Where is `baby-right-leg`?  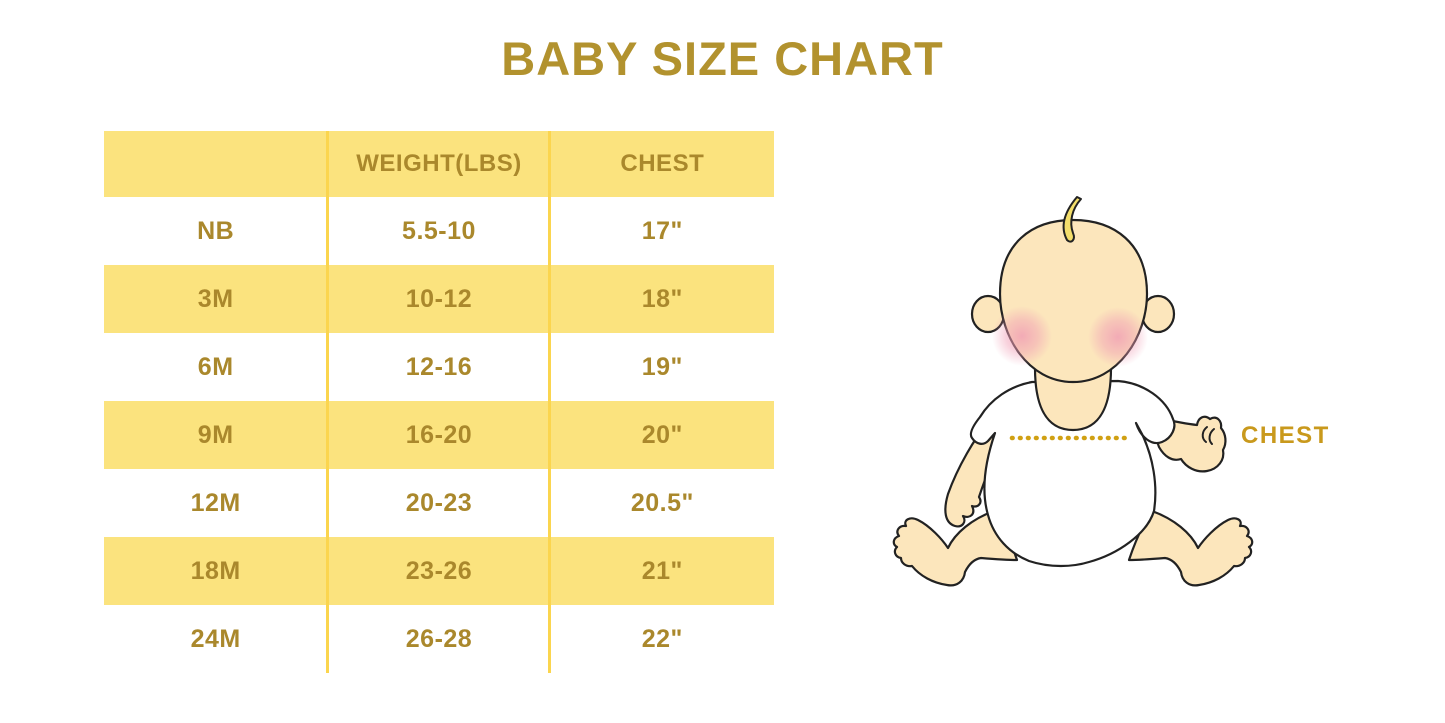
baby-right-leg is located at coordinates (1190, 548).